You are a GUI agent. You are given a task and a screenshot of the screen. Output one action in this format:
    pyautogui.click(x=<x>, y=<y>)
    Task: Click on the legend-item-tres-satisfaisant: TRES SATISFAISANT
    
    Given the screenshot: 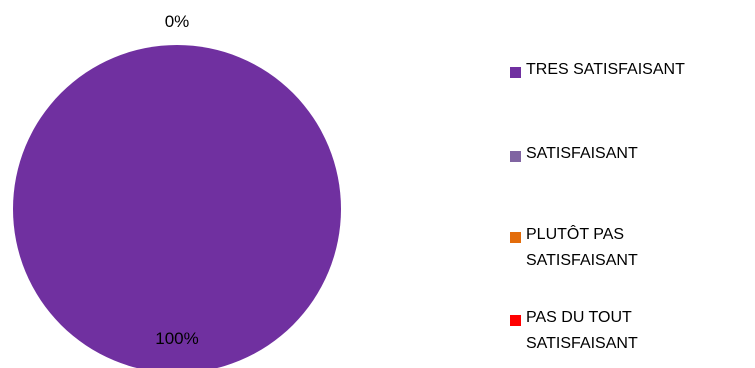 What is the action you would take?
    pyautogui.click(x=597, y=72)
    